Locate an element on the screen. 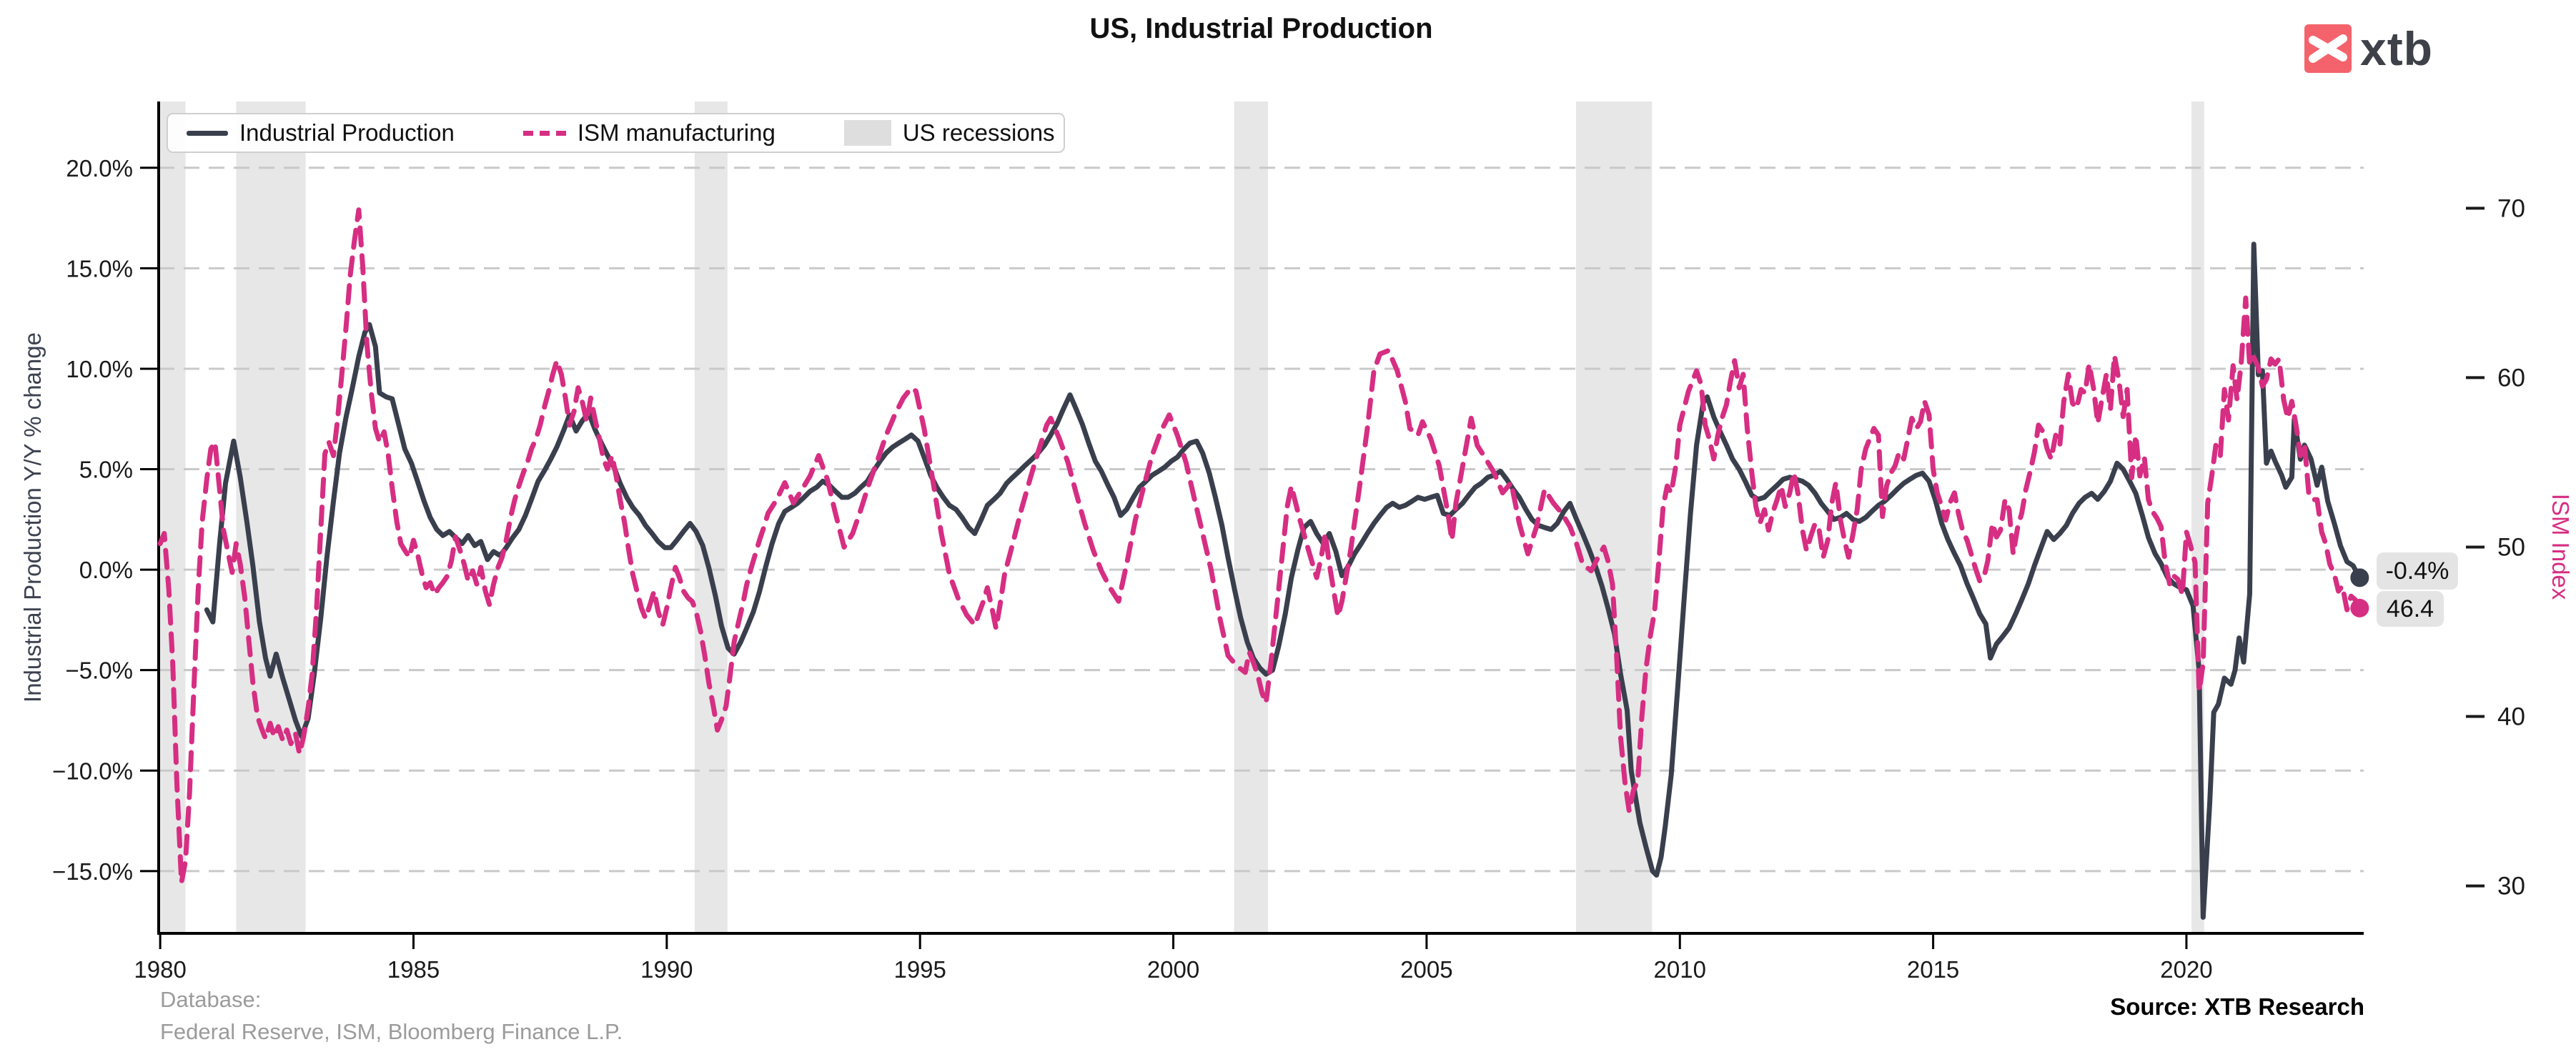 The height and width of the screenshot is (1062, 2576). database-note-line1: Database: is located at coordinates (211, 999).